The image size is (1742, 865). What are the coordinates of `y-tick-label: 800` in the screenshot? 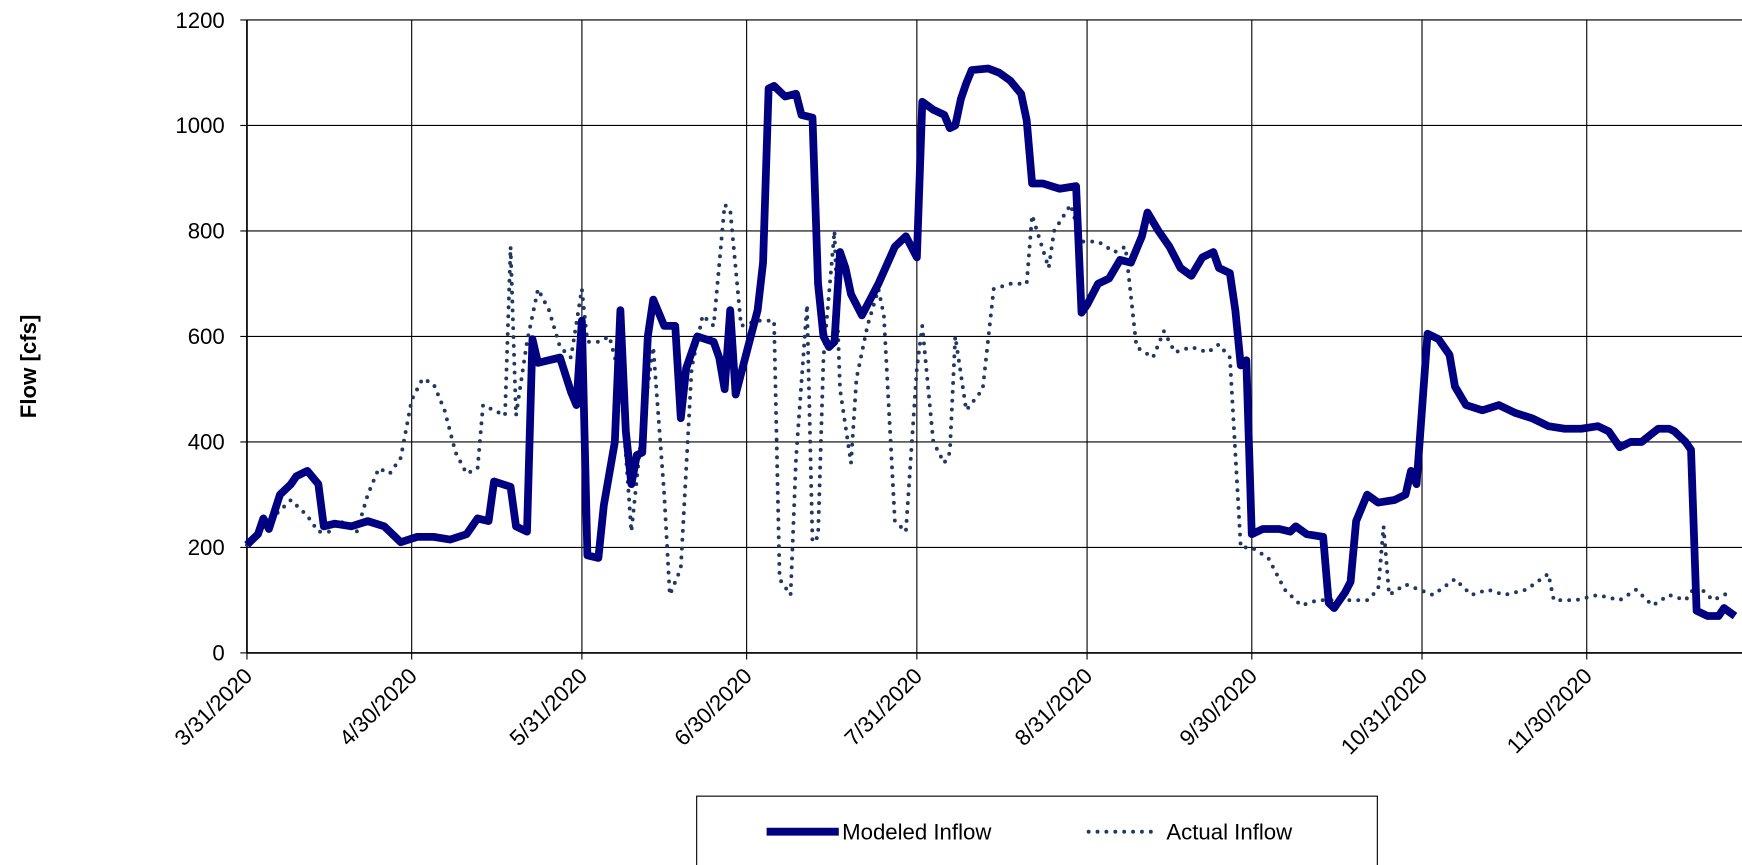 It's located at (206, 231).